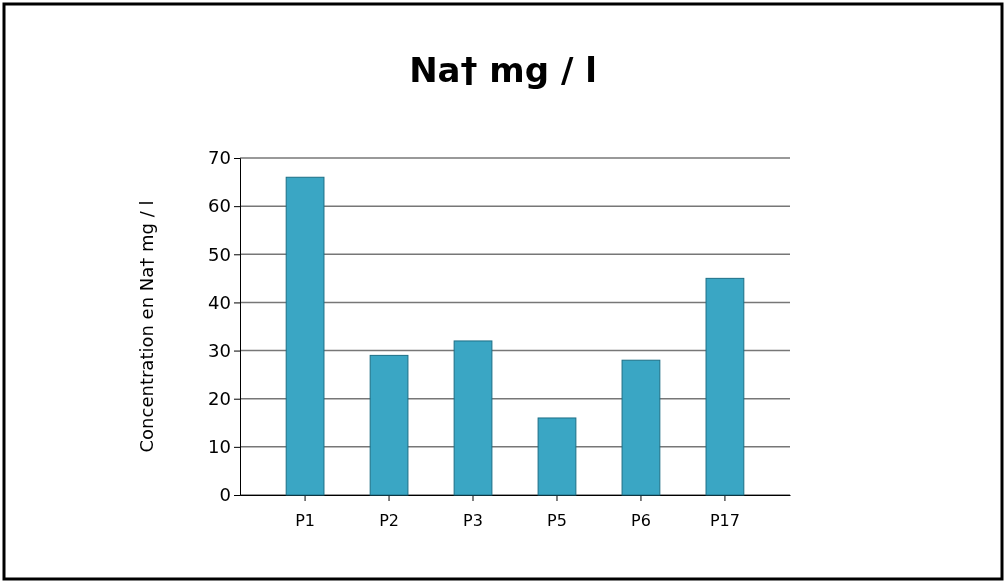  What do you see at coordinates (473, 521) in the screenshot?
I see `x-tick-label: P3` at bounding box center [473, 521].